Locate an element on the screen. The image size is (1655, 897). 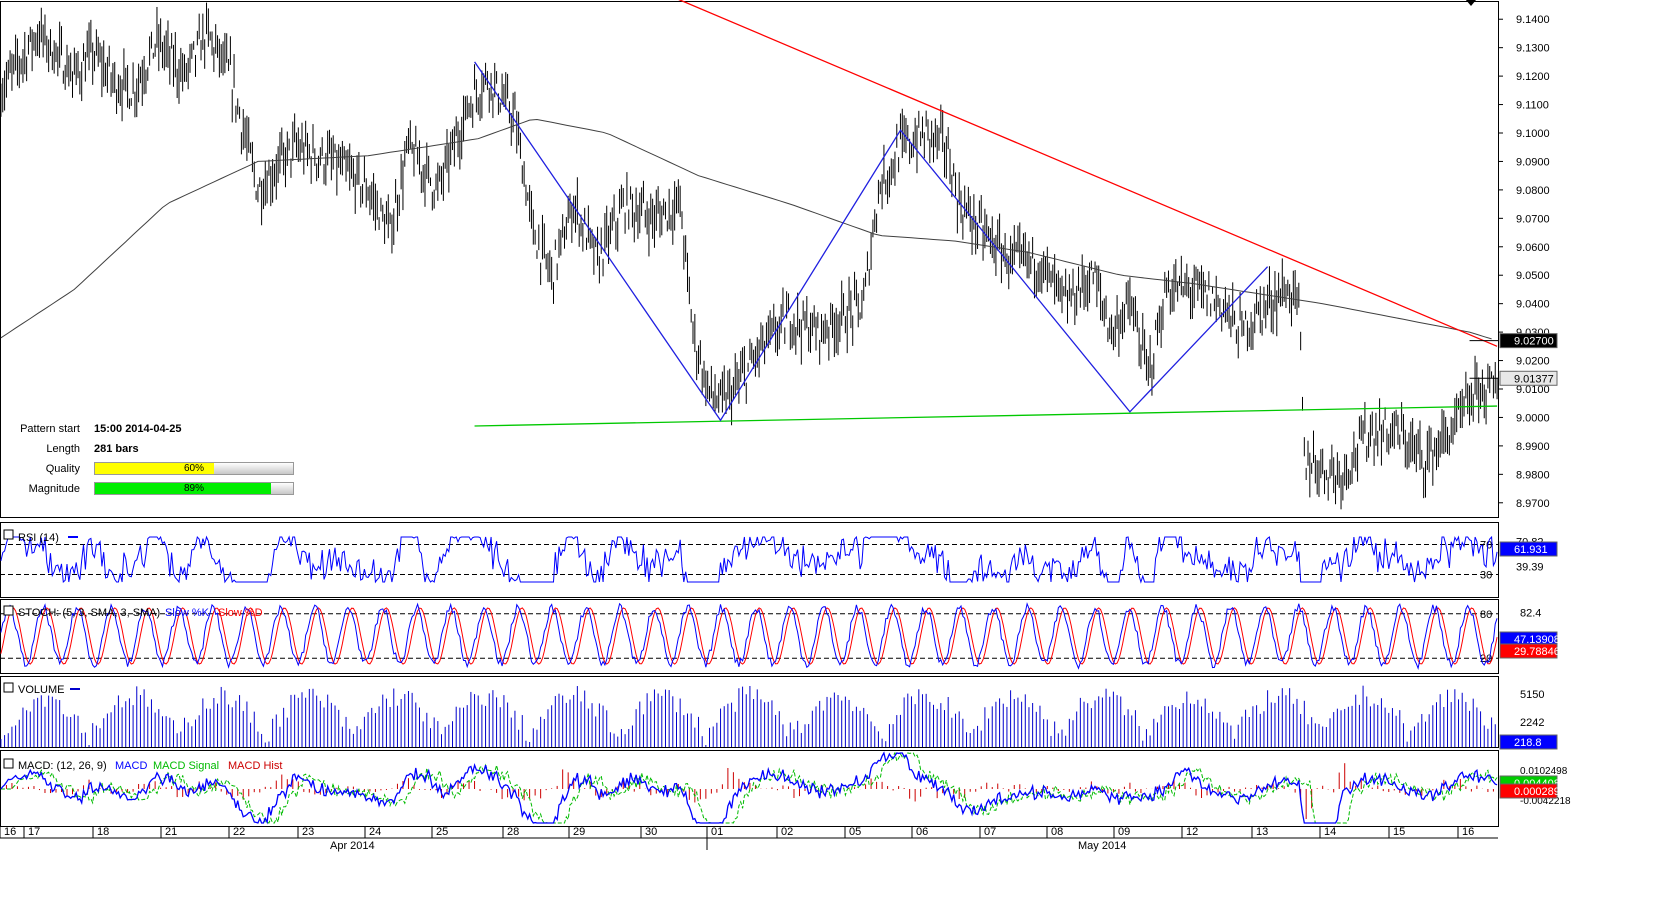
macd-line is located at coordinates (749, 788).